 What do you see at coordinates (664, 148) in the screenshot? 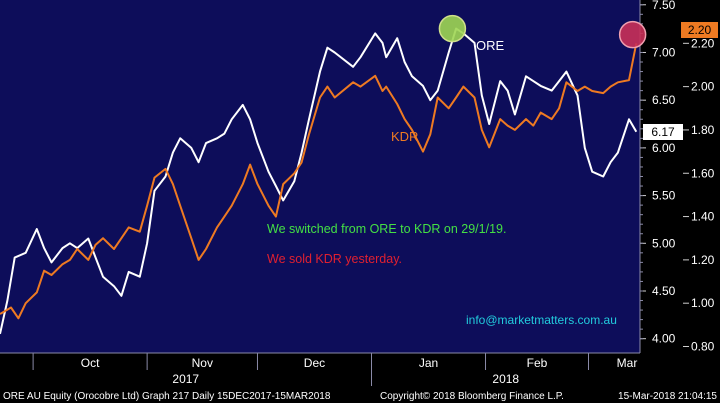
I see `y-left-tick-label: 6.00` at bounding box center [664, 148].